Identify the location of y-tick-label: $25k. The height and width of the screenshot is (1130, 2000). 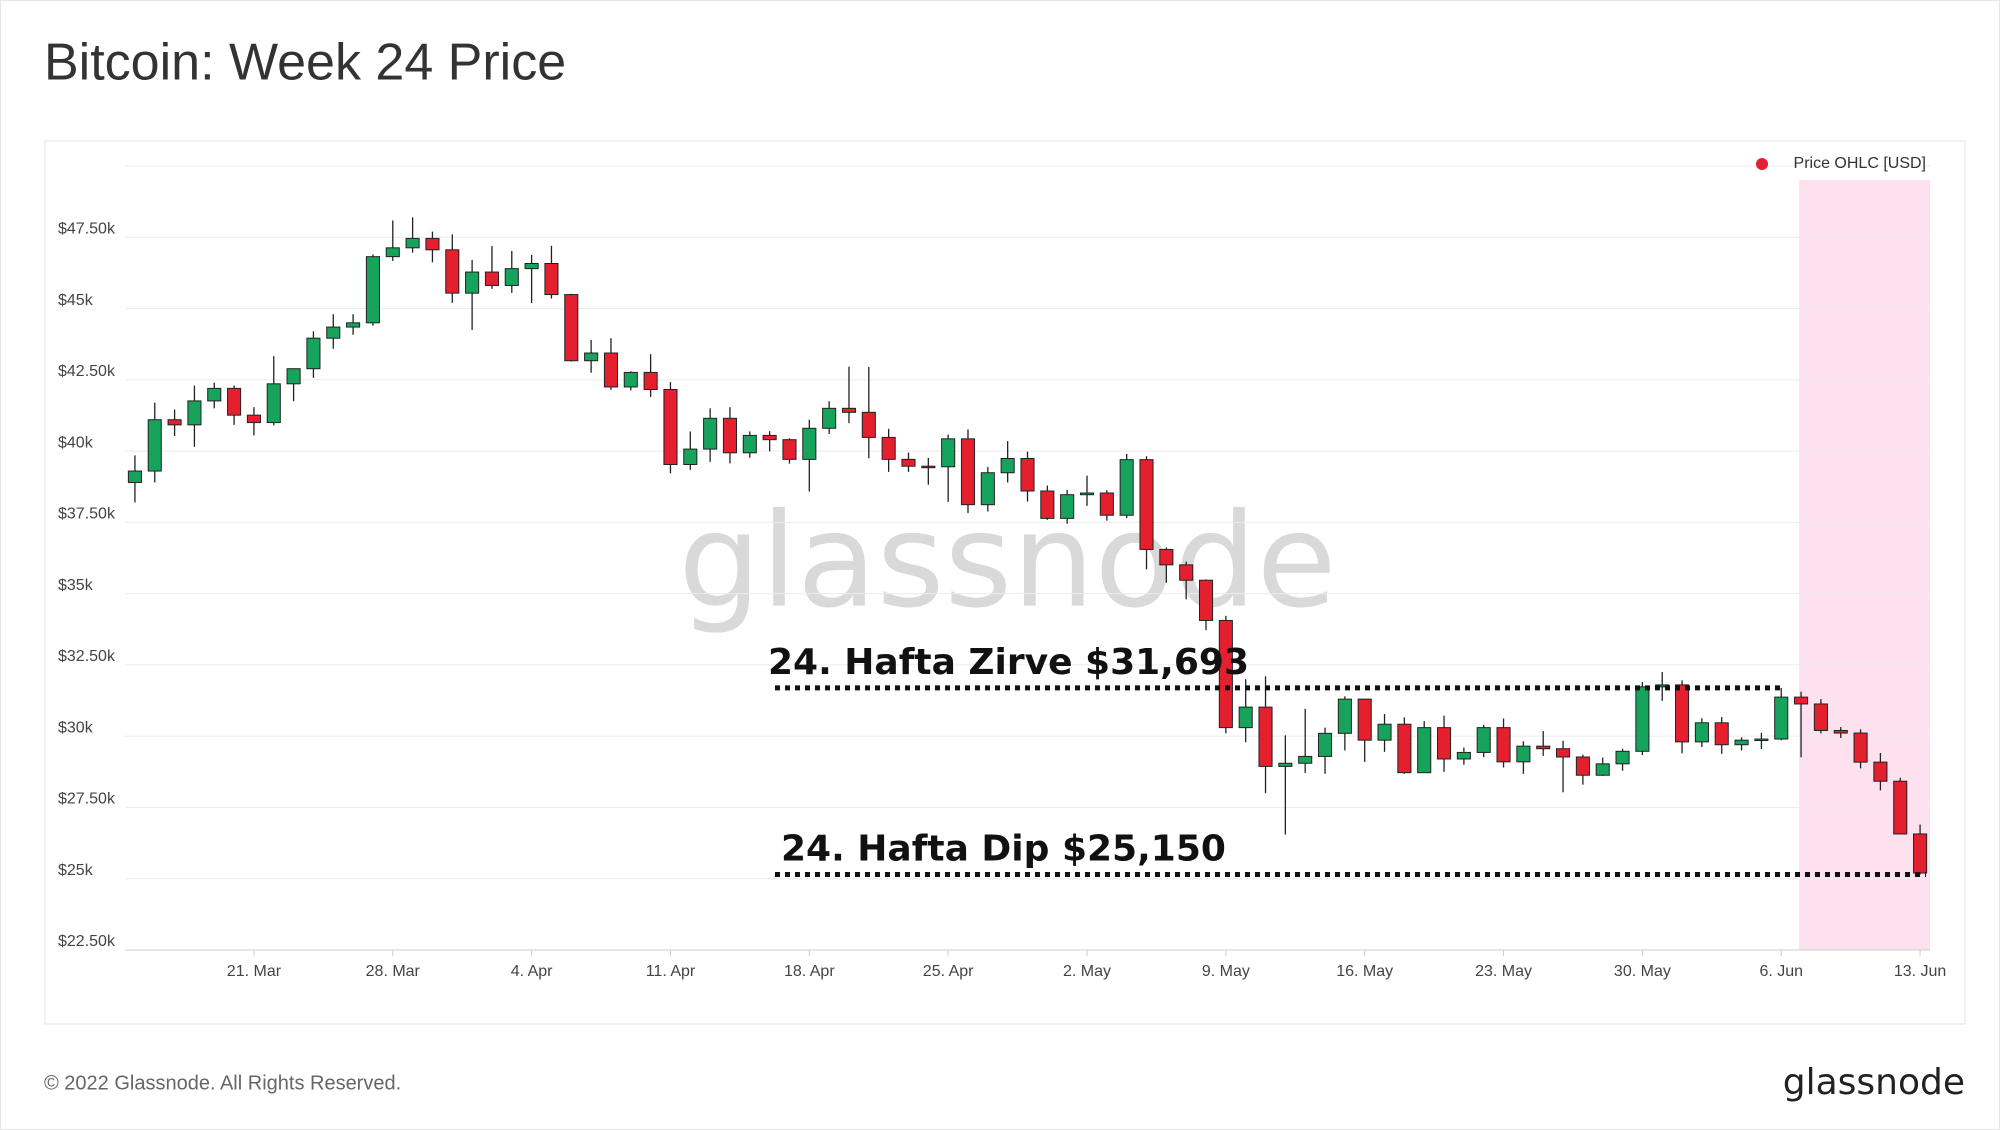
(76, 870).